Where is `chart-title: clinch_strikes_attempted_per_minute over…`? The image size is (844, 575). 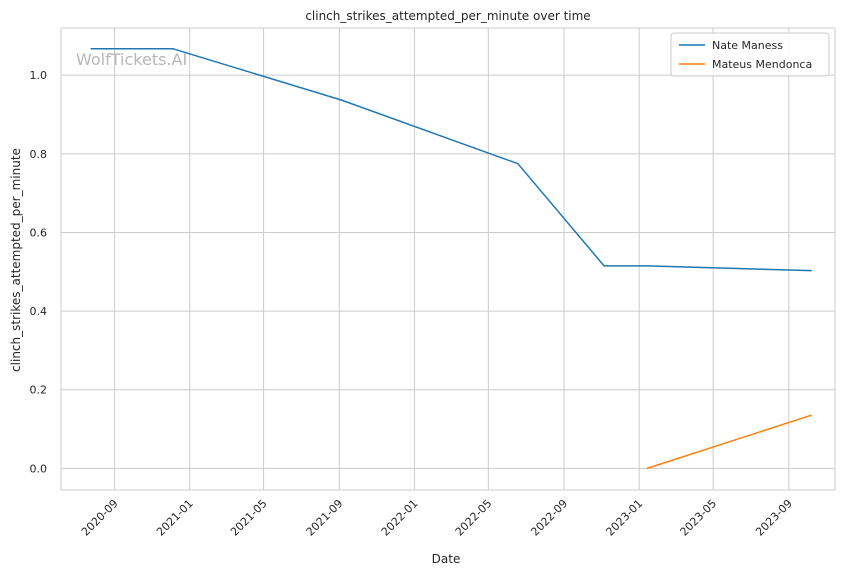
chart-title: clinch_strikes_attempted_per_minute over… is located at coordinates (447, 16).